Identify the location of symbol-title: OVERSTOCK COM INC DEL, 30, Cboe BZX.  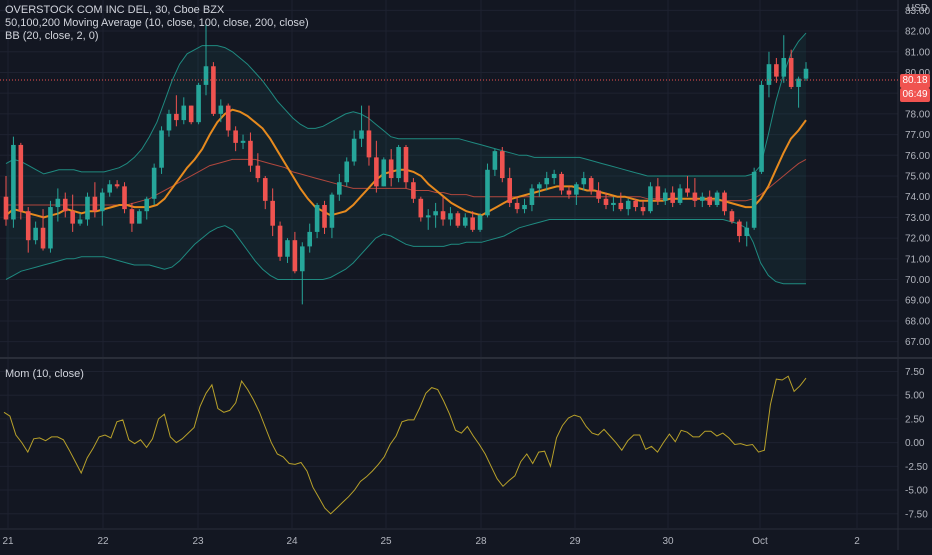
(115, 10).